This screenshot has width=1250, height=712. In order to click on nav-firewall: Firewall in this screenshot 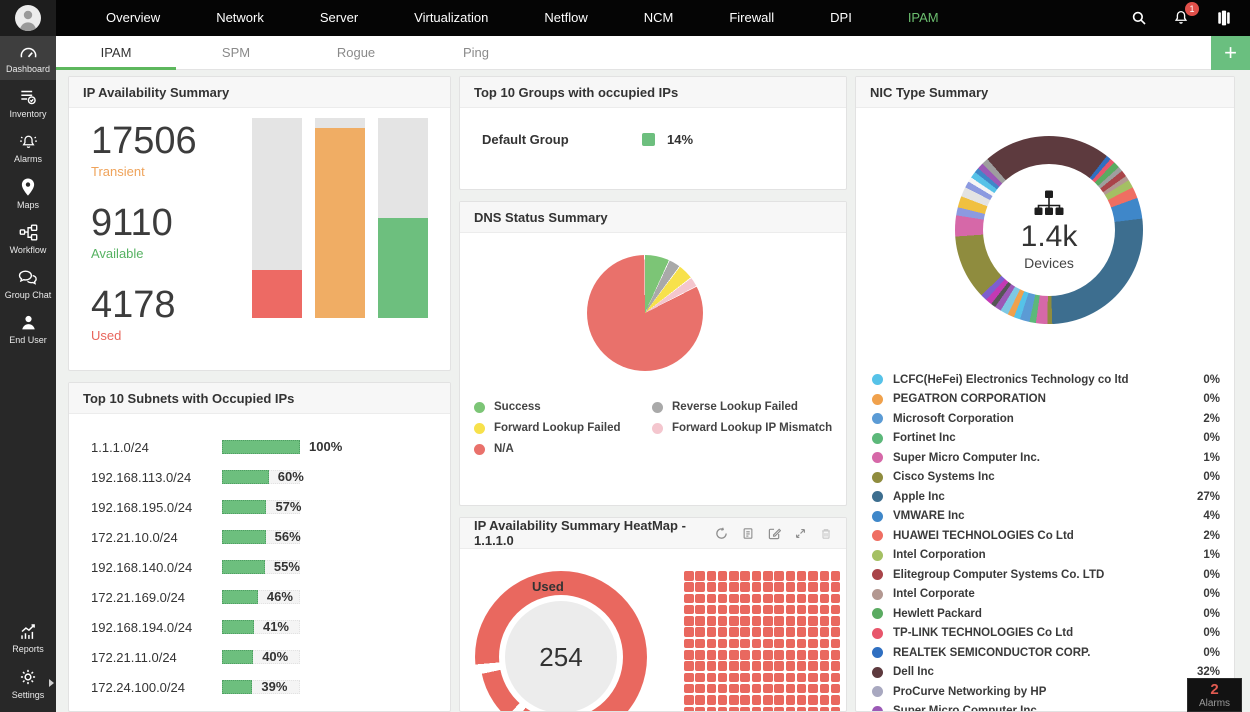, I will do `click(752, 17)`.